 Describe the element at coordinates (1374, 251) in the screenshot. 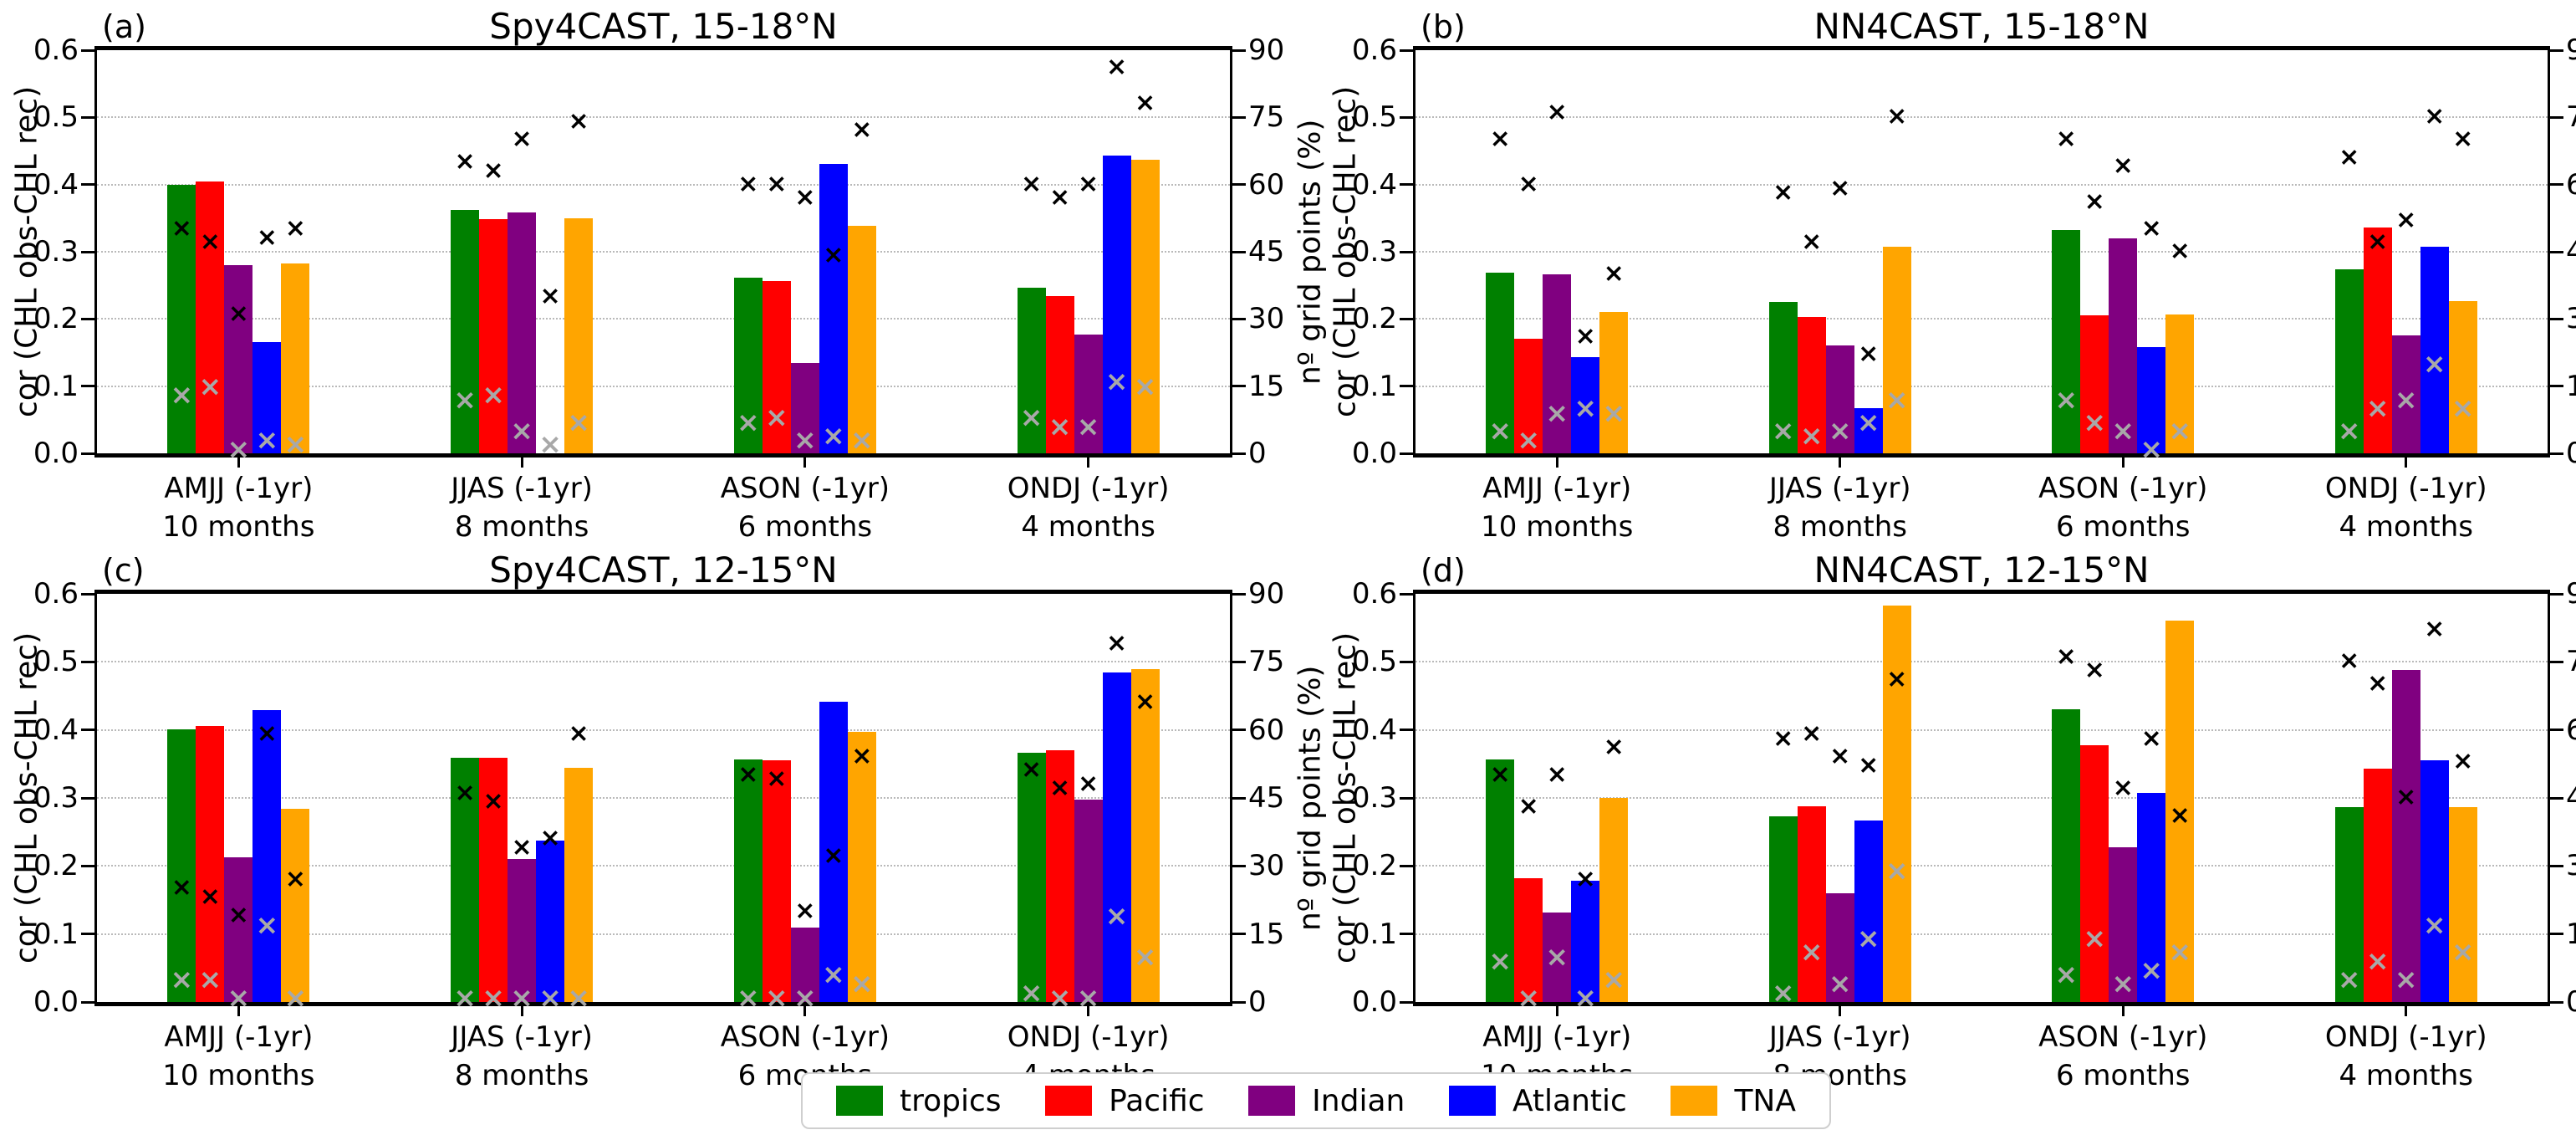

I see `y-tick-label: 0.3` at that location.